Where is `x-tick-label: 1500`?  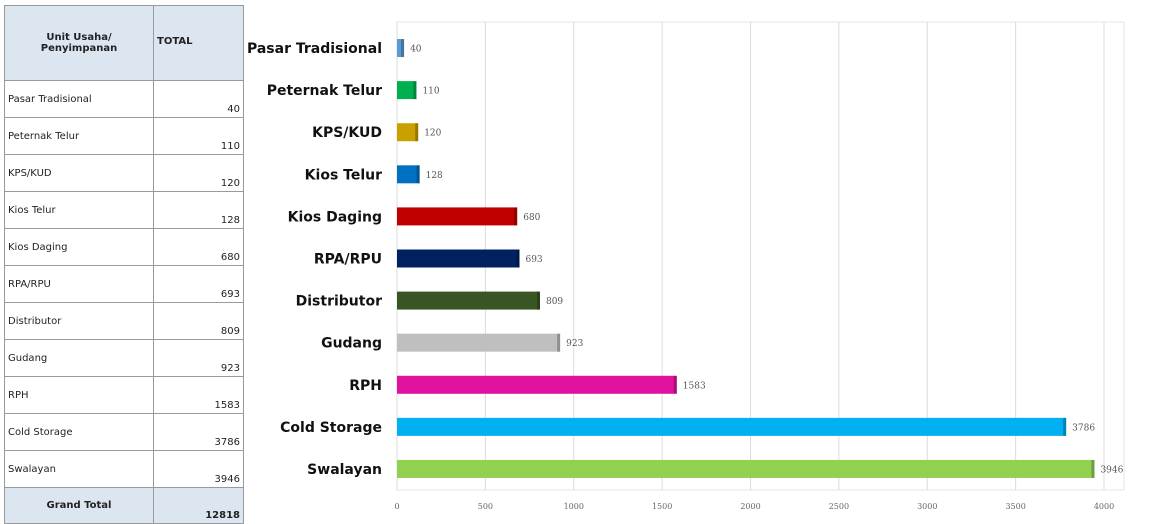
x-tick-label: 1500 is located at coordinates (662, 506).